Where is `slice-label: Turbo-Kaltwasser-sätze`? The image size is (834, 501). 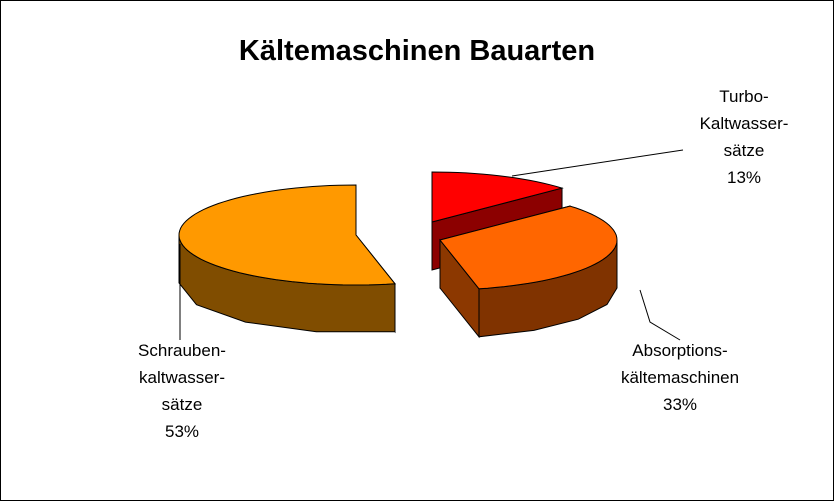 slice-label: Turbo-Kaltwasser-sätze is located at coordinates (744, 123).